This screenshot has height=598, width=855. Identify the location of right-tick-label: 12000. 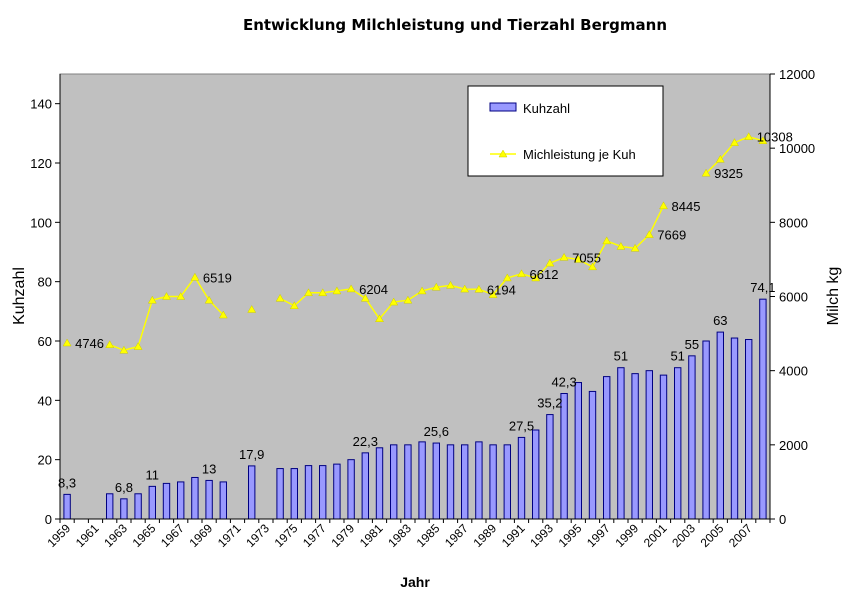
(797, 74).